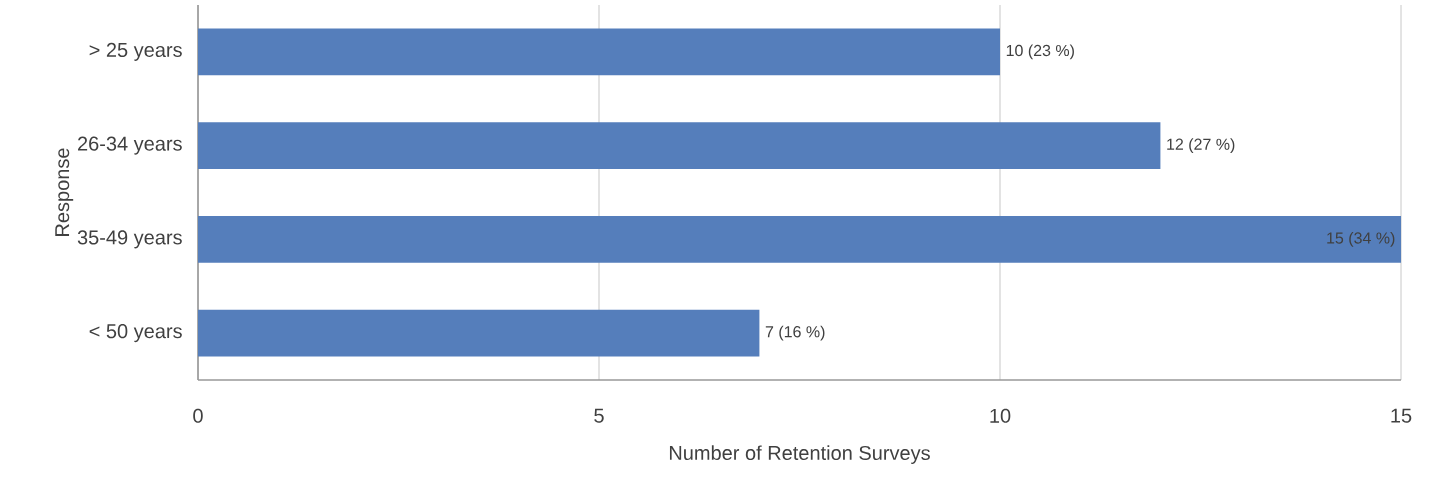 The height and width of the screenshot is (493, 1432). I want to click on data-label: 10 (23 %), so click(1040, 52).